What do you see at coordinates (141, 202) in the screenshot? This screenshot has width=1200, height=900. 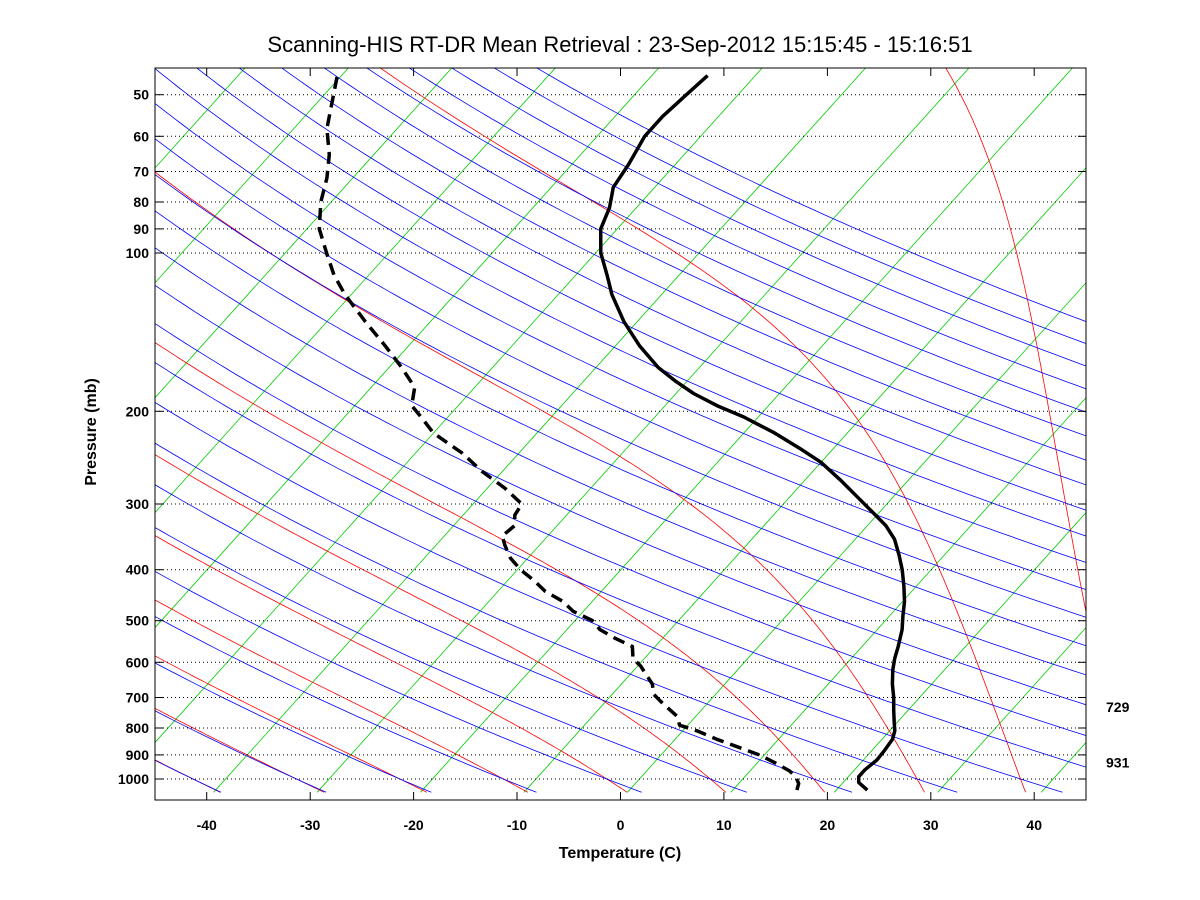 I see `y-tick-label: 80` at bounding box center [141, 202].